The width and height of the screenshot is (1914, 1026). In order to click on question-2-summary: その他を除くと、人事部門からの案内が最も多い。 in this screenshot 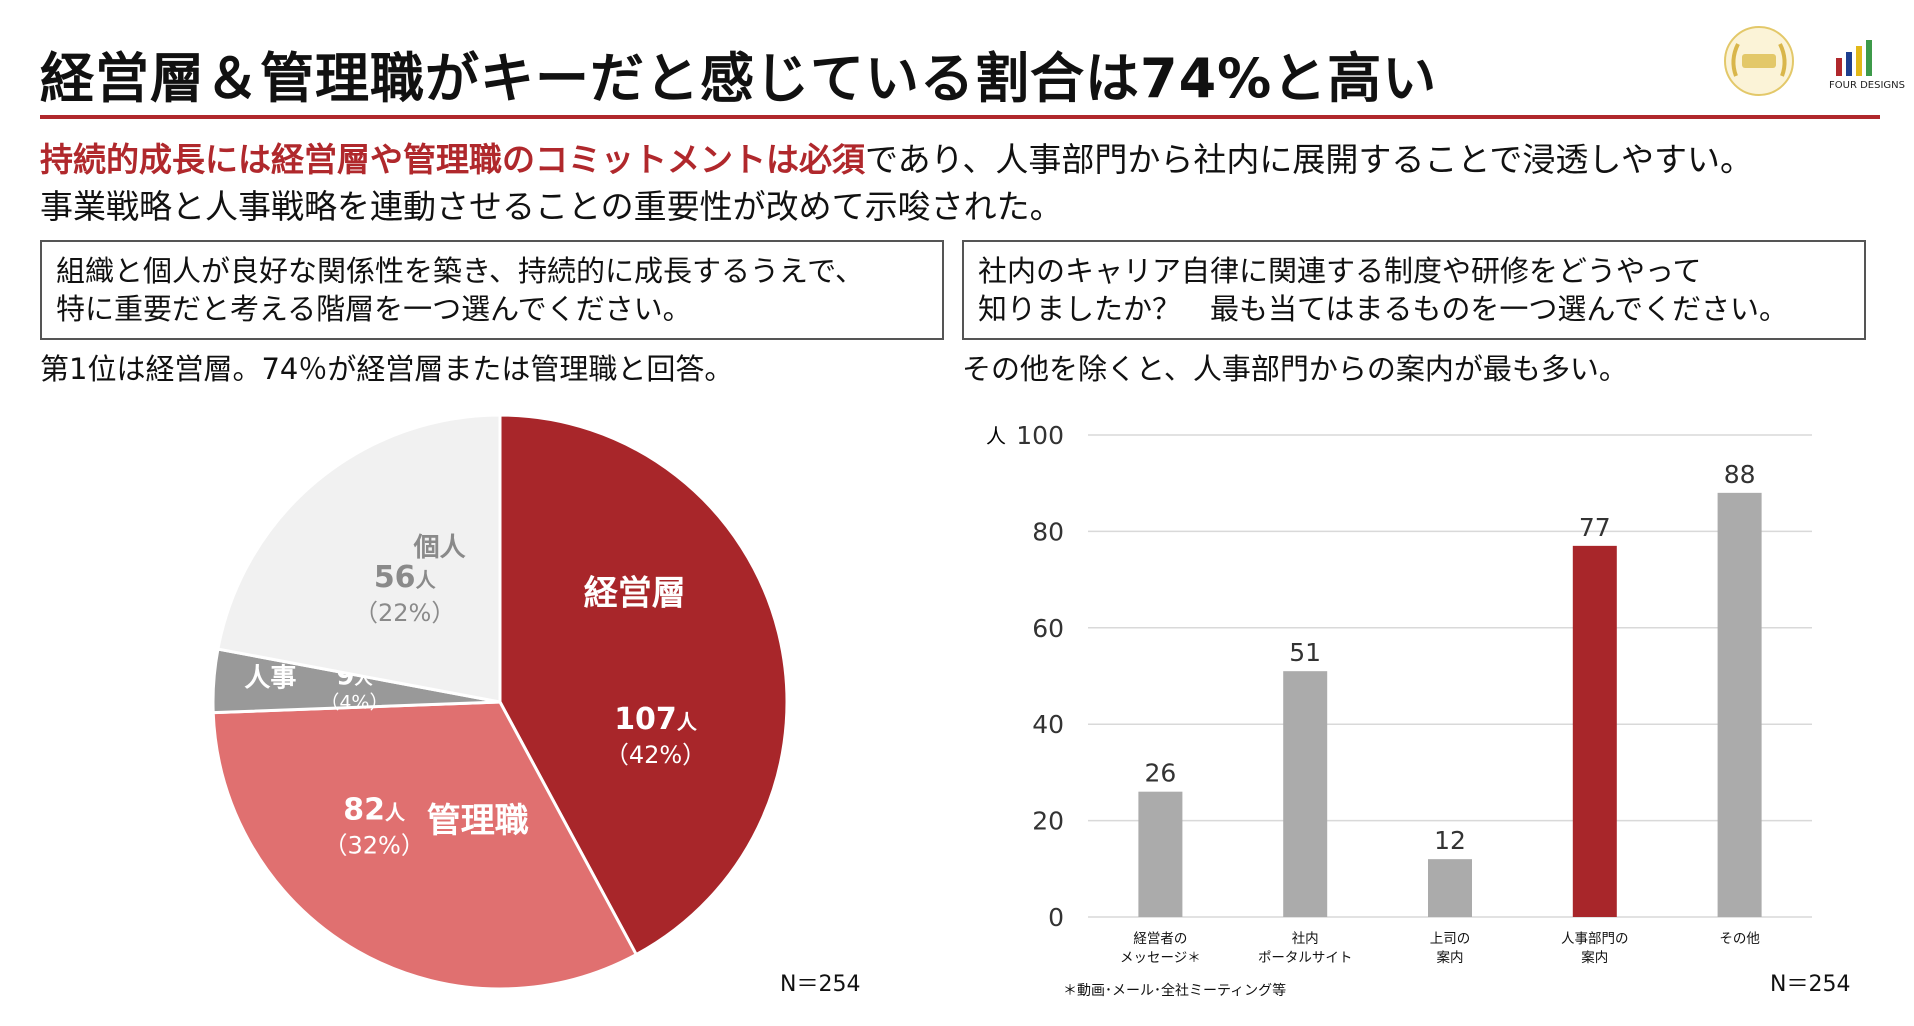, I will do `click(1295, 369)`.